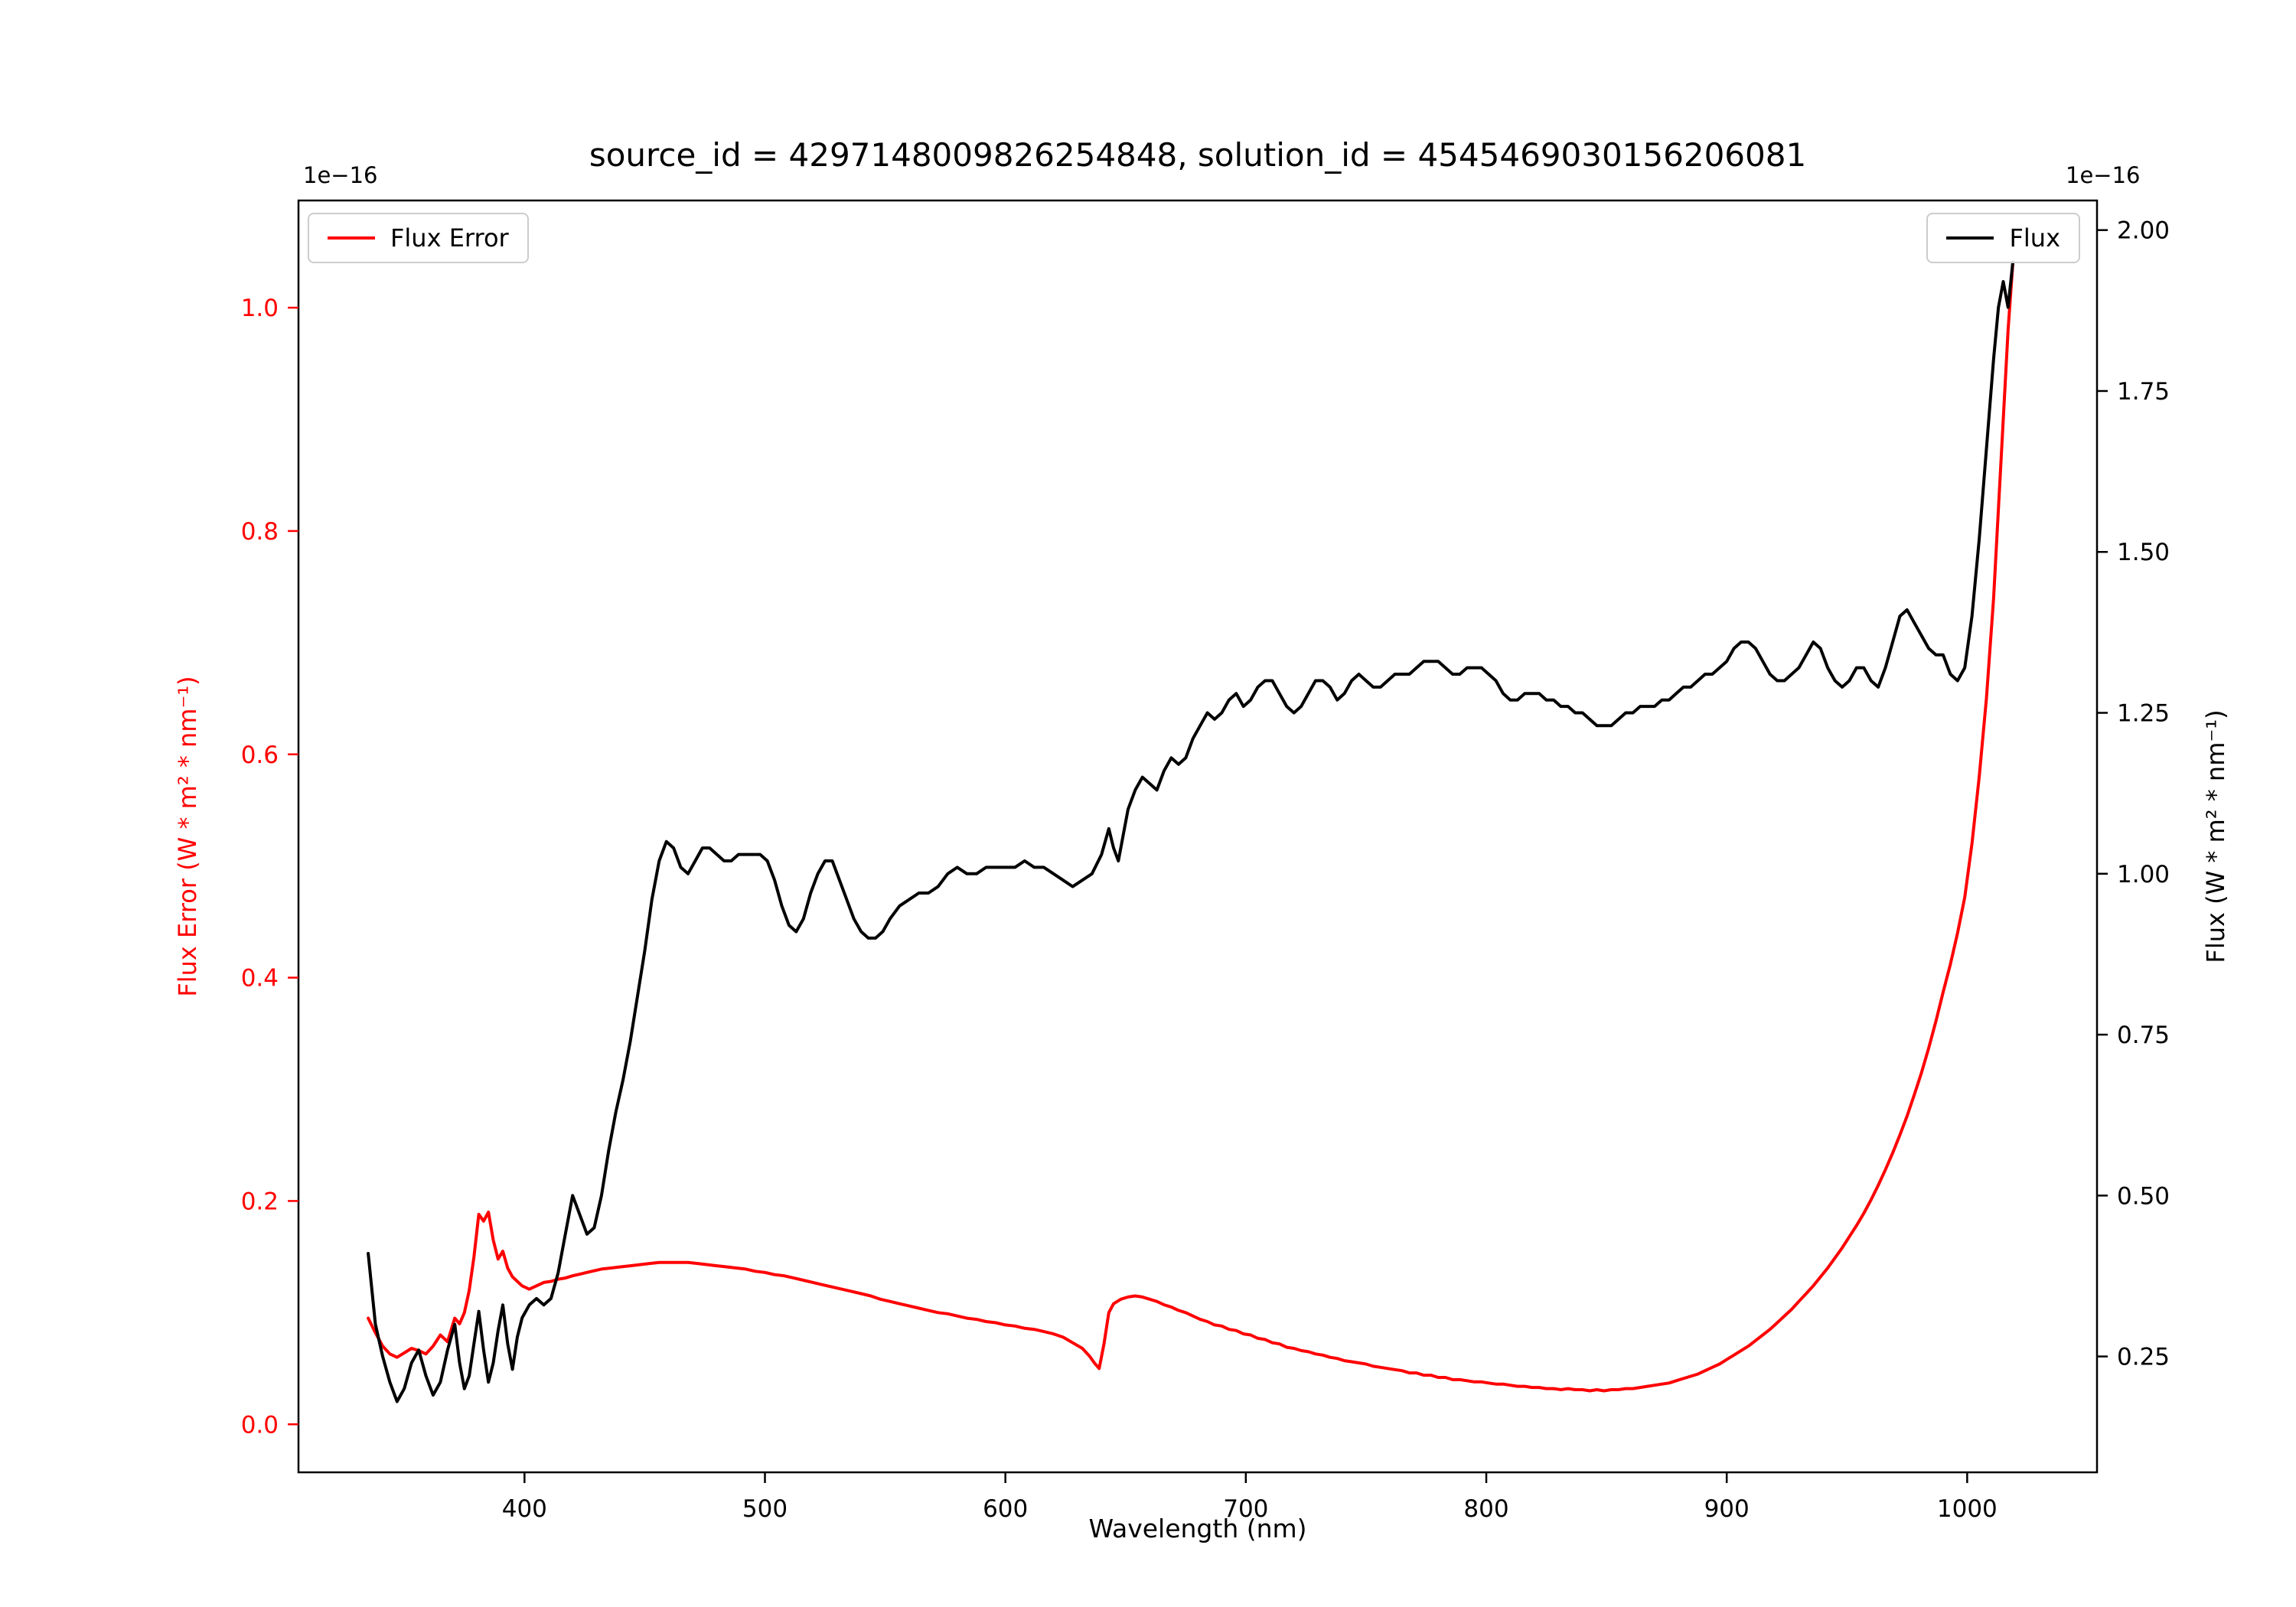 The height and width of the screenshot is (1607, 2296). Describe the element at coordinates (260, 1201) in the screenshot. I see `left-tick-label: 0.2` at that location.